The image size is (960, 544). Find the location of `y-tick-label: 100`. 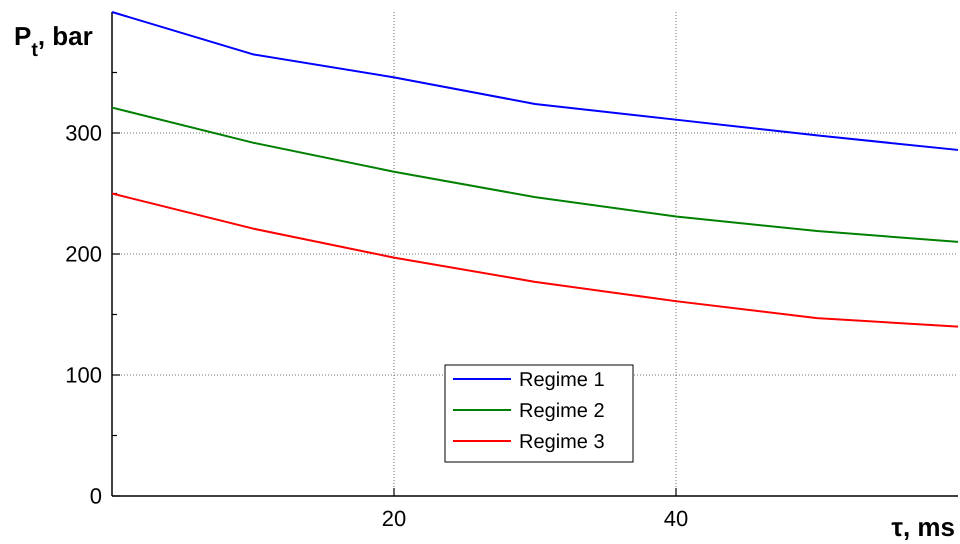

y-tick-label: 100 is located at coordinates (83, 375).